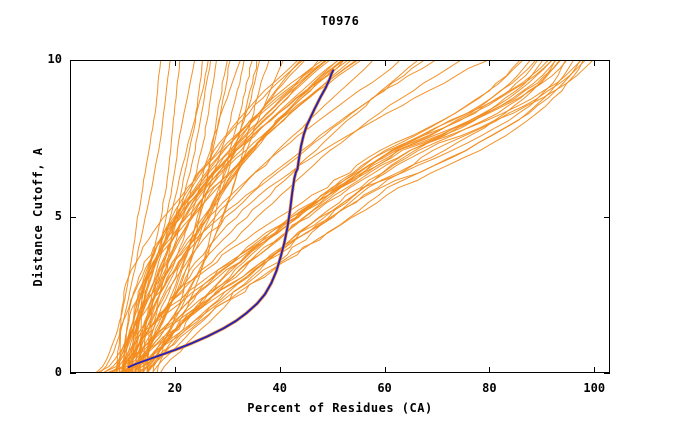 Image resolution: width=680 pixels, height=440 pixels. Describe the element at coordinates (489, 388) in the screenshot. I see `x-tick-label: 80` at that location.